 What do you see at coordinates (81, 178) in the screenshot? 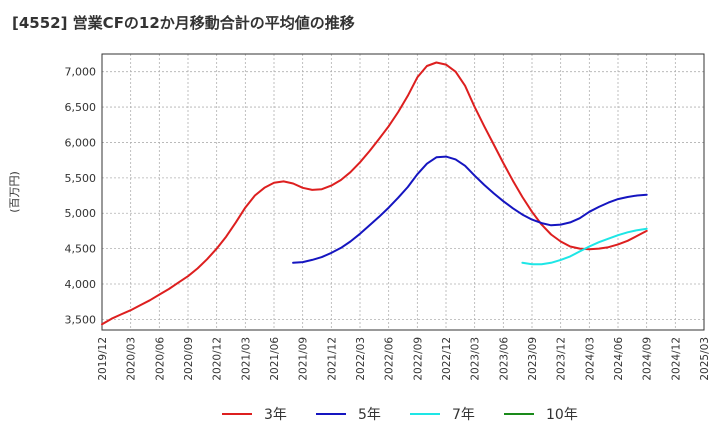
I see `y-tick-label: 5,500` at bounding box center [81, 178].